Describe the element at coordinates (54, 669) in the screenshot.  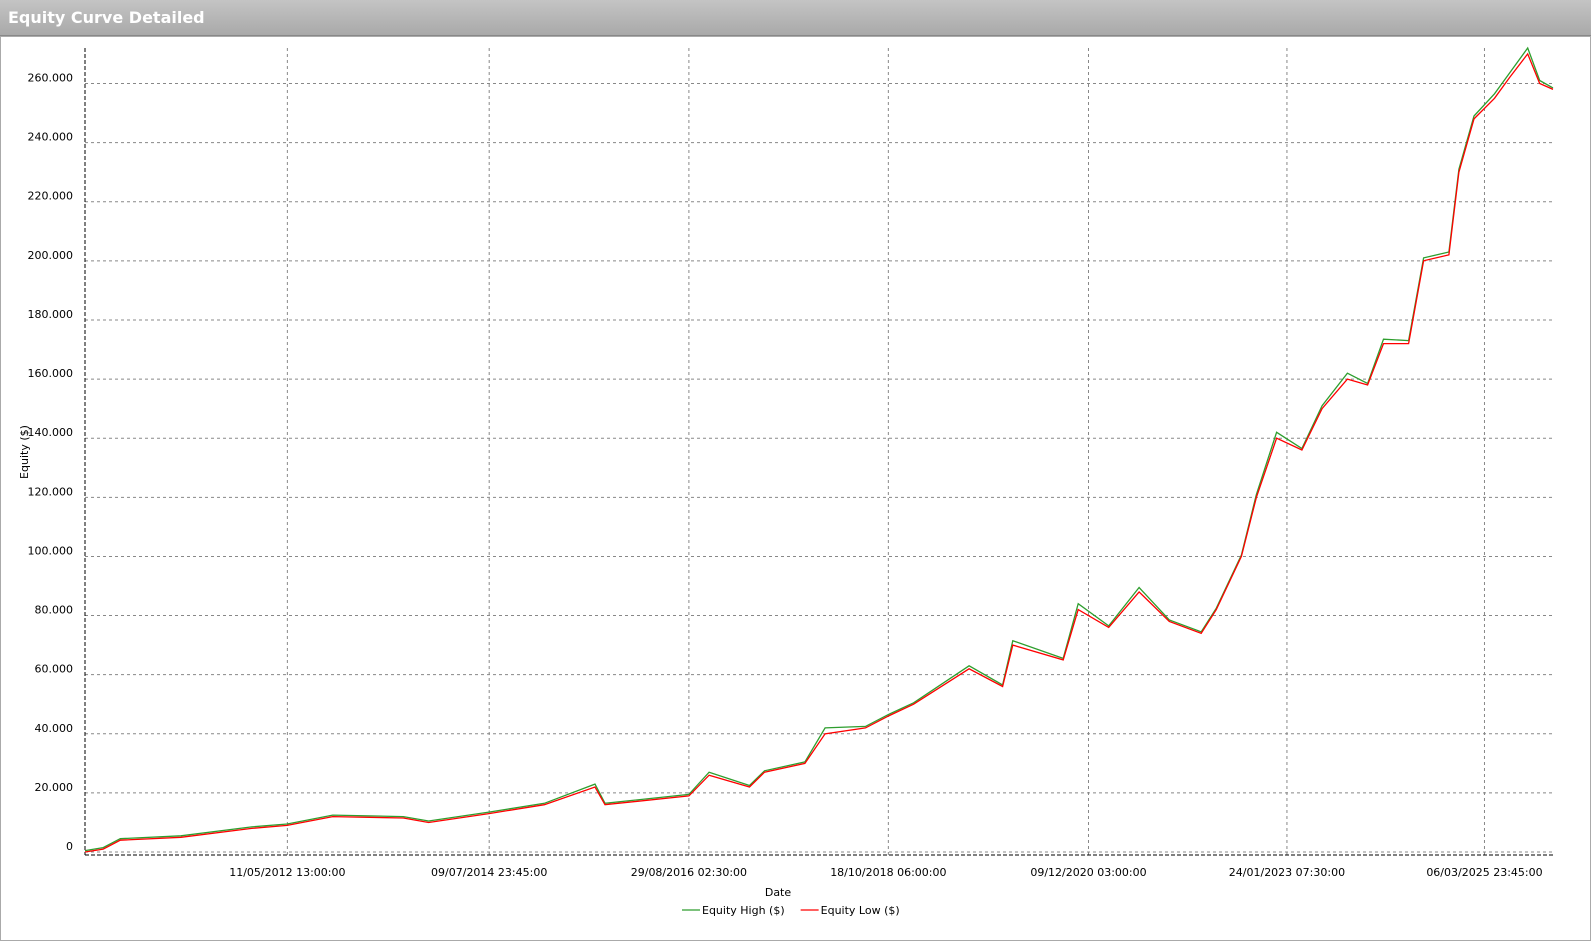
I see `y-tick-label: 60.000` at that location.